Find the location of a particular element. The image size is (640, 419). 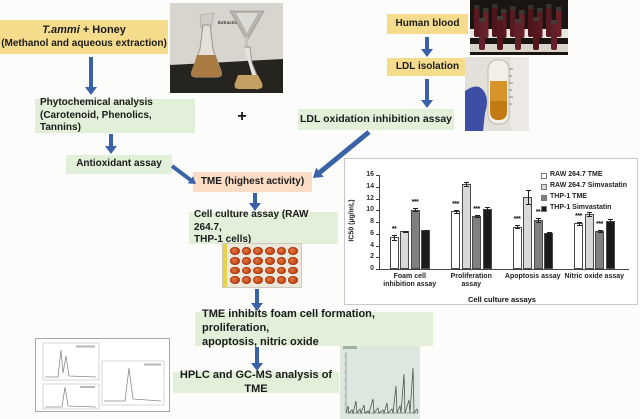

y-axis is located at coordinates (379, 222).